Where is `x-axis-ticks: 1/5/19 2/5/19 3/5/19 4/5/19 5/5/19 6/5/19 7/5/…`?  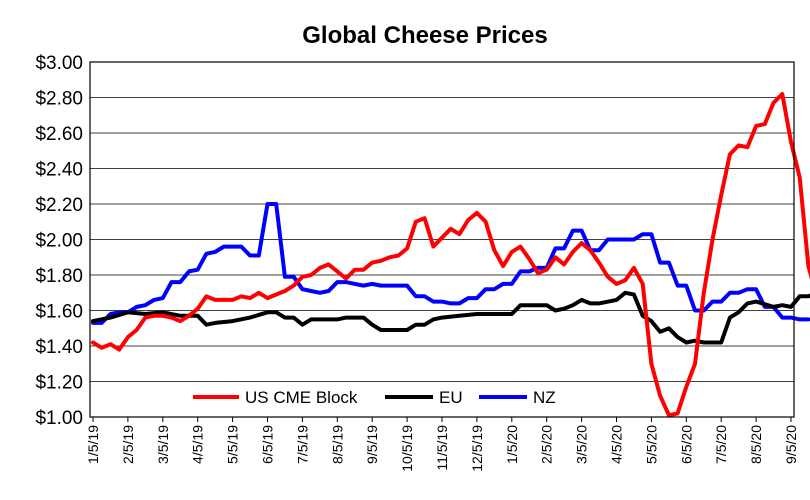
x-axis-ticks: 1/5/19 2/5/19 3/5/19 4/5/19 5/5/19 6/5/19 7/5/… is located at coordinates (442, 444).